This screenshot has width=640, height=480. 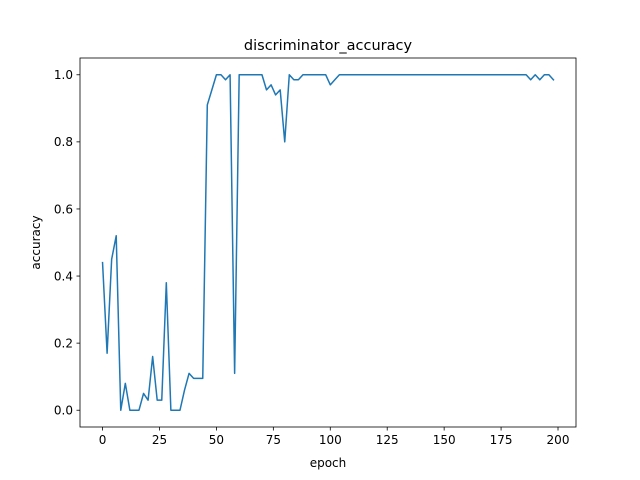 I want to click on y-tick-label: 0.6, so click(x=63, y=209).